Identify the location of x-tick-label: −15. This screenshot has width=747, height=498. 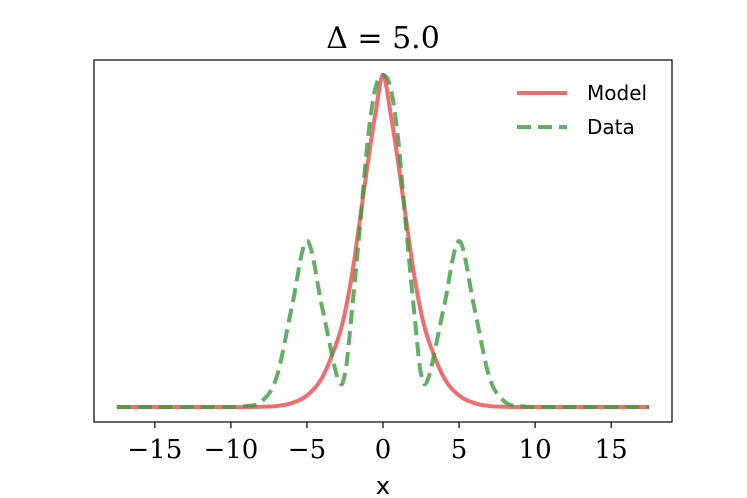
(154, 450).